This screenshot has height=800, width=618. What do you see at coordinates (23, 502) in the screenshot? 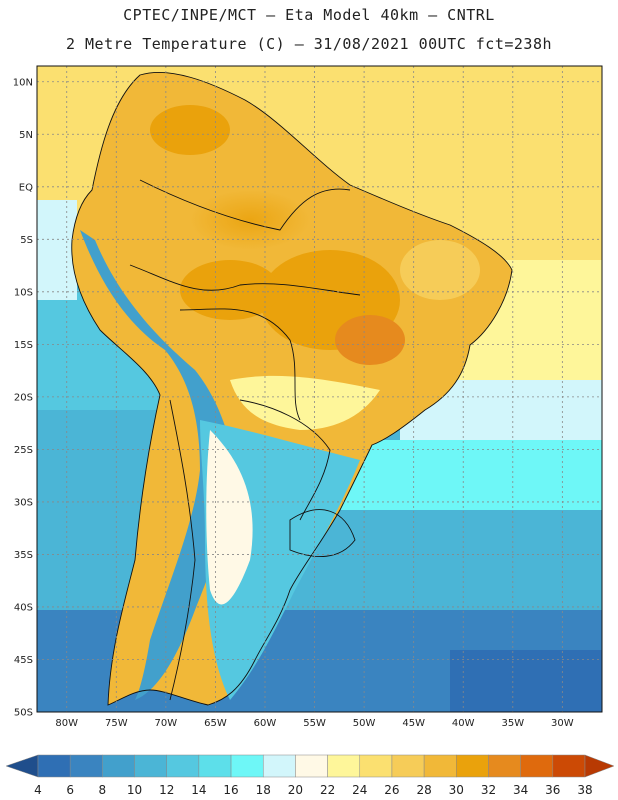
I see `lat-tick-label: 30S` at bounding box center [23, 502].